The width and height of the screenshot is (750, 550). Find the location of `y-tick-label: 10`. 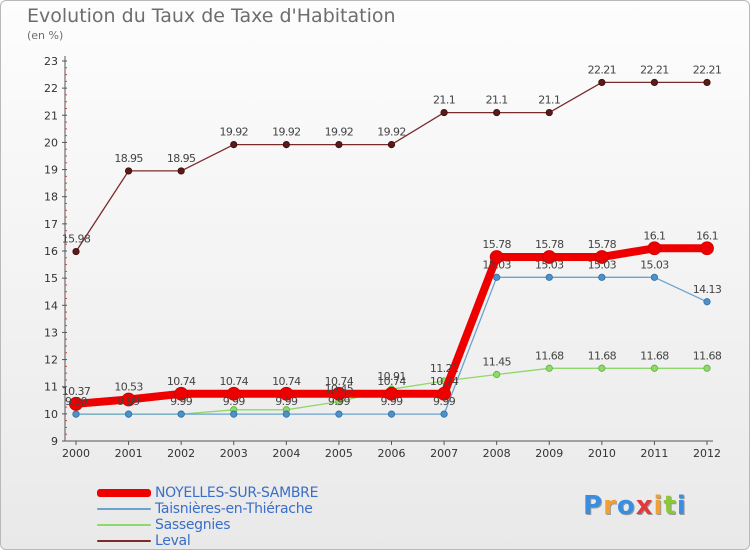

y-tick-label: 10 is located at coordinates (51, 414).